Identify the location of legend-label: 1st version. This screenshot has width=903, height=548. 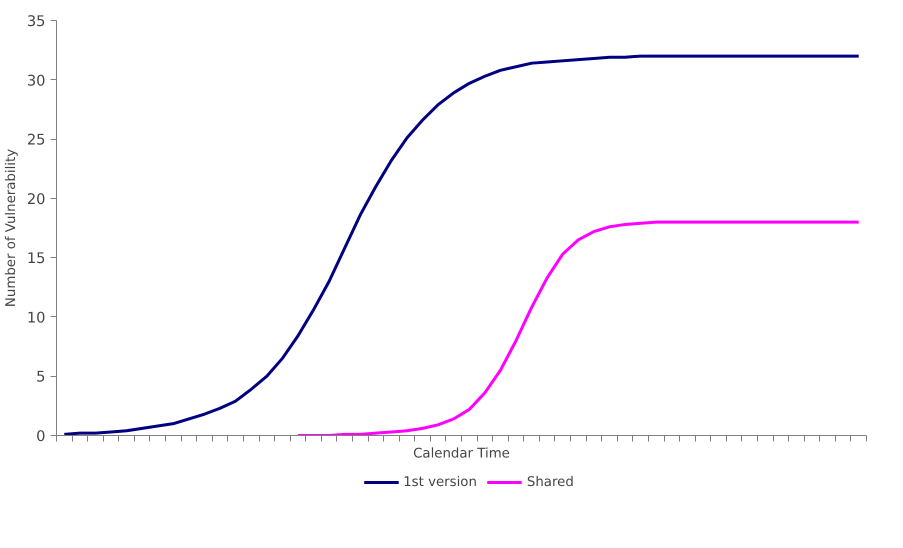
(440, 482).